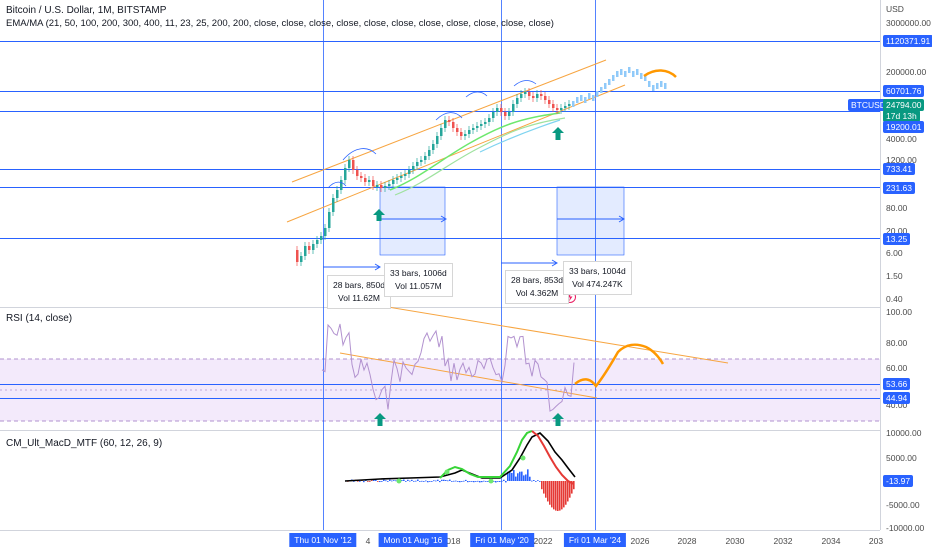  Describe the element at coordinates (359, 292) in the screenshot. I see `range-note-cycle1: 28 bars, 850d Vol 11.62M` at that location.